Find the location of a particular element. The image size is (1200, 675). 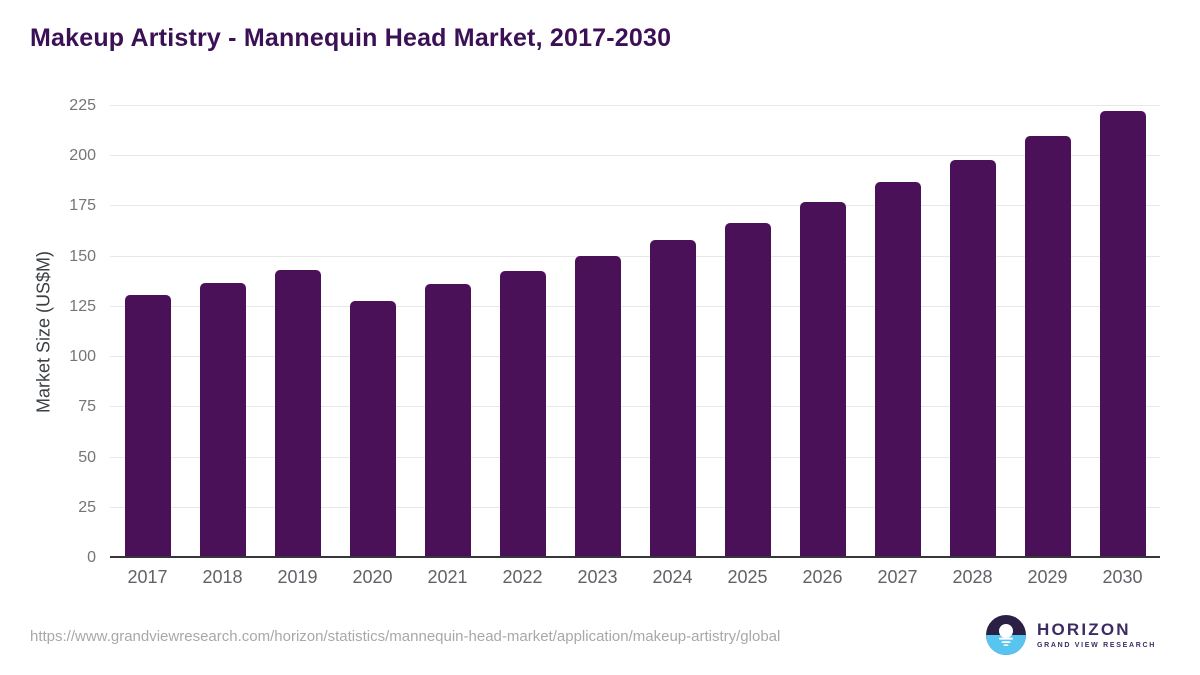

y-tick-label-25: 25 is located at coordinates (87, 507).